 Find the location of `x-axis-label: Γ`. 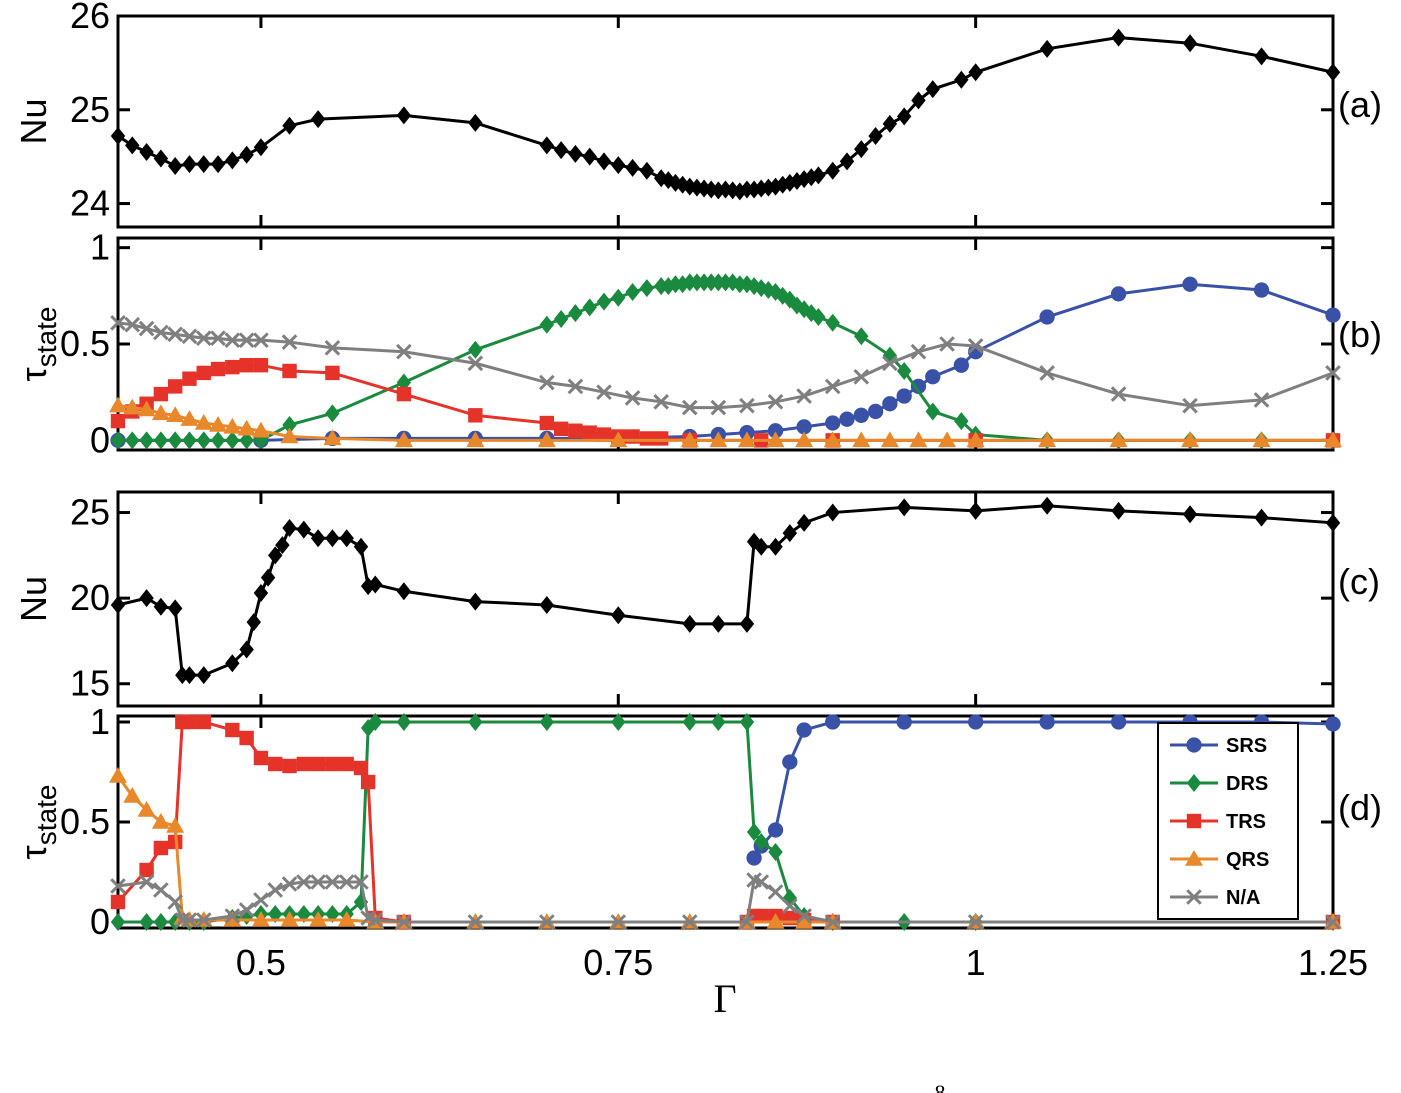

x-axis-label: Γ is located at coordinates (724, 998).